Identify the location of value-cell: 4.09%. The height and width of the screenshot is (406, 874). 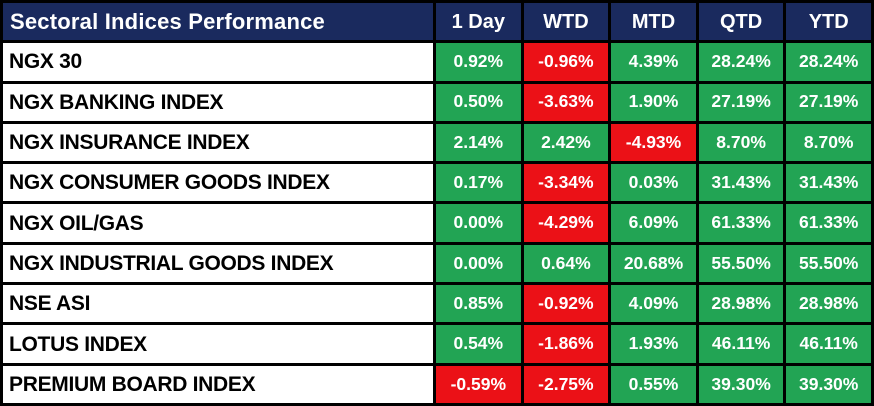
(653, 304).